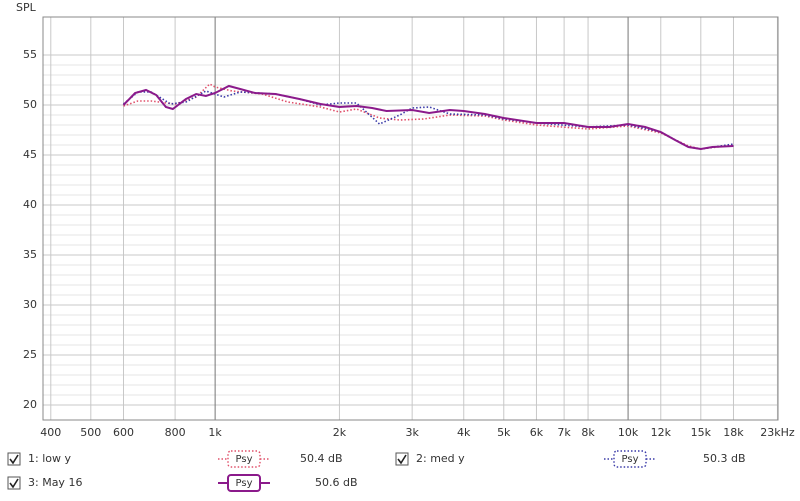 The image size is (800, 501). I want to click on legend-label: 2: med y, so click(440, 458).